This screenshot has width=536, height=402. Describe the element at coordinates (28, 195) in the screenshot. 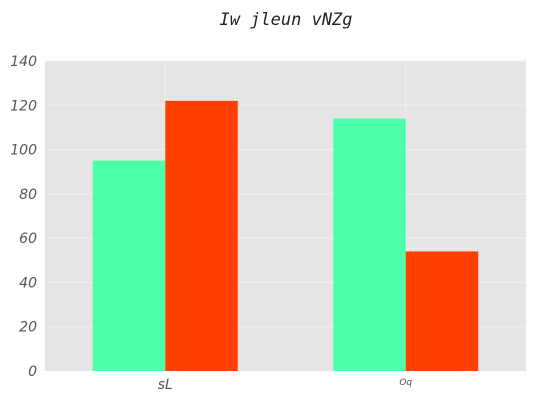

I see `y-tick-label: 80` at that location.